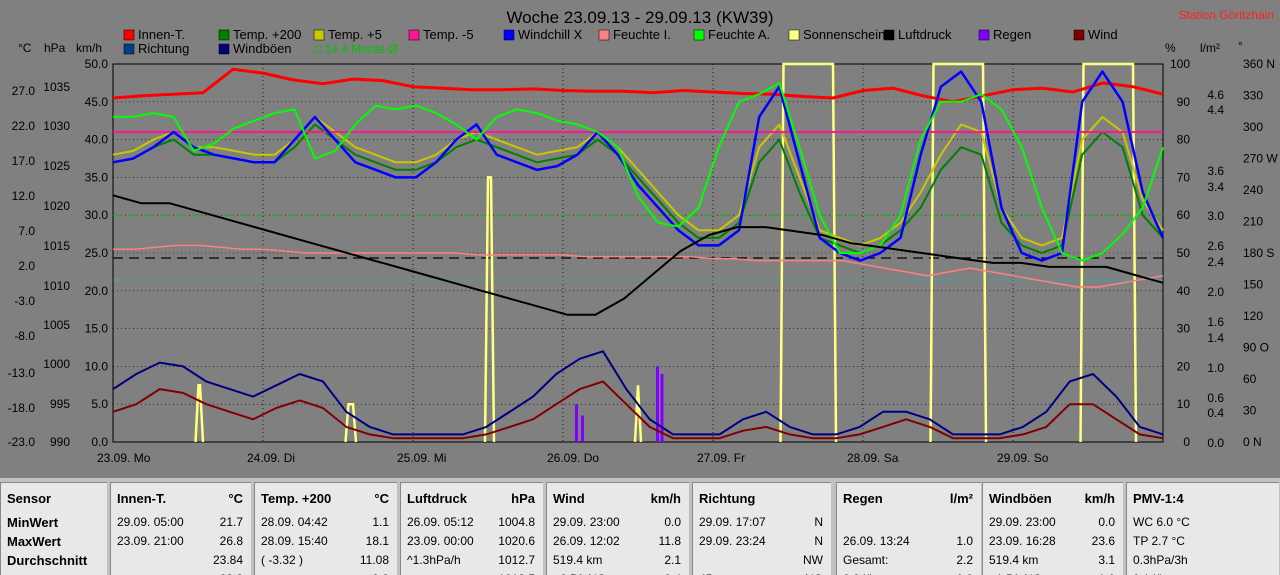 The image size is (1280, 575). What do you see at coordinates (1184, 329) in the screenshot?
I see `percent-tick-label: 30` at bounding box center [1184, 329].